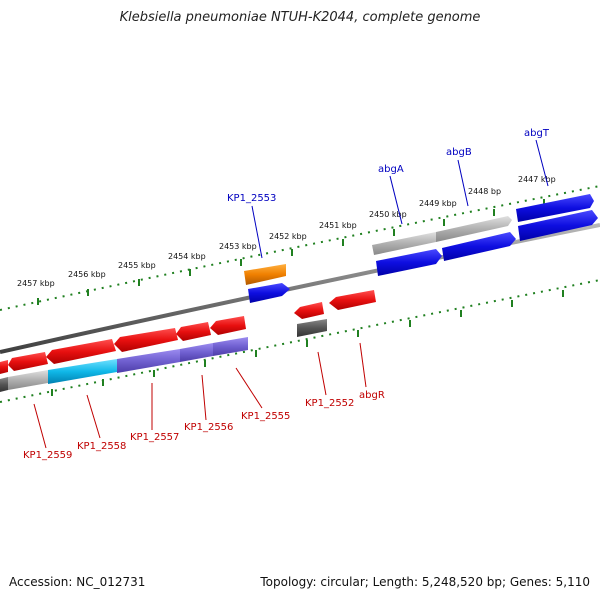 This screenshot has height=600, width=600. Describe the element at coordinates (372, 395) in the screenshot. I see `gene-label-abgr: abgR` at that location.